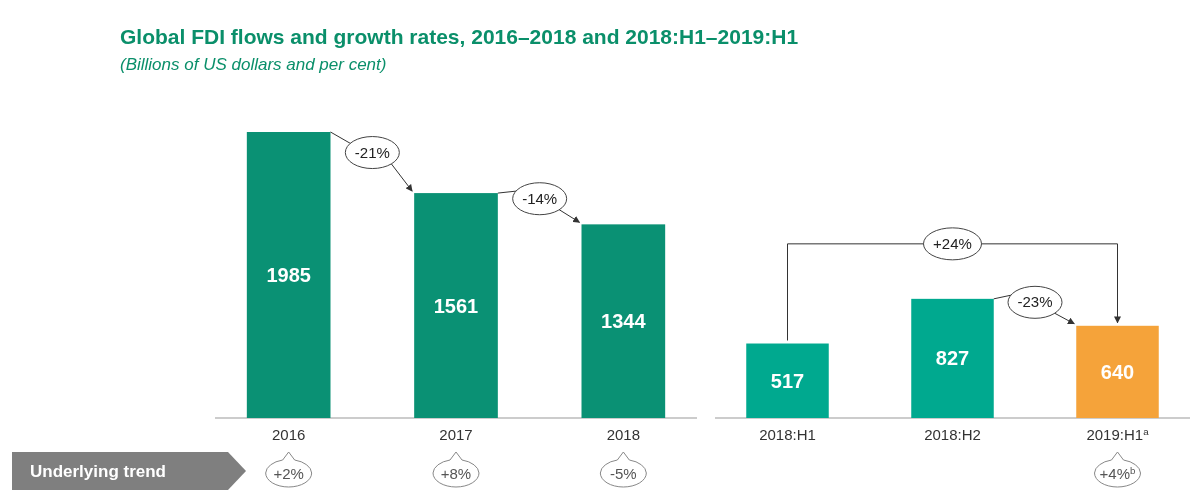  What do you see at coordinates (540, 198) in the screenshot?
I see `annotation: -14%` at bounding box center [540, 198].